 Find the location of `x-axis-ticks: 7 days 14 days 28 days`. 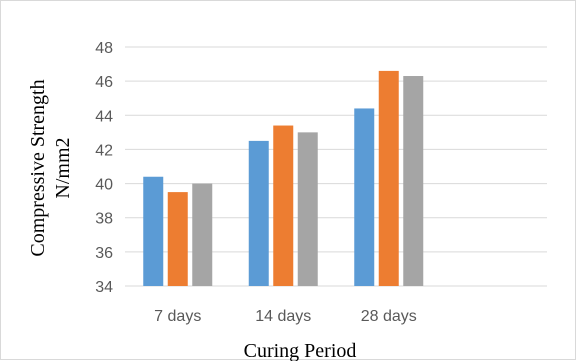

x-axis-ticks: 7 days 14 days 28 days is located at coordinates (285, 316).